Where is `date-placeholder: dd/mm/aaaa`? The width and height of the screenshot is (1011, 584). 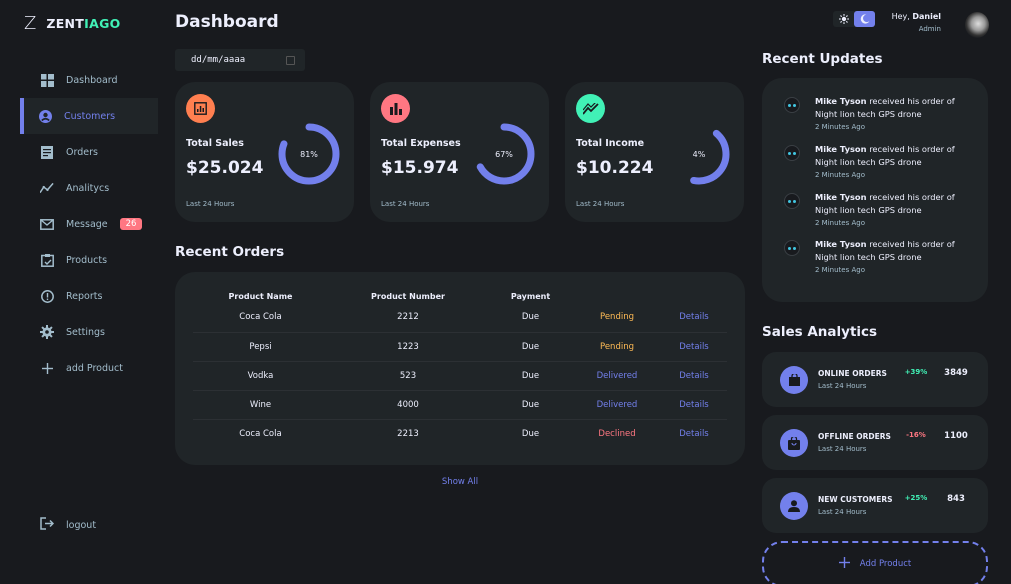 date-placeholder: dd/mm/aaaa is located at coordinates (218, 60).